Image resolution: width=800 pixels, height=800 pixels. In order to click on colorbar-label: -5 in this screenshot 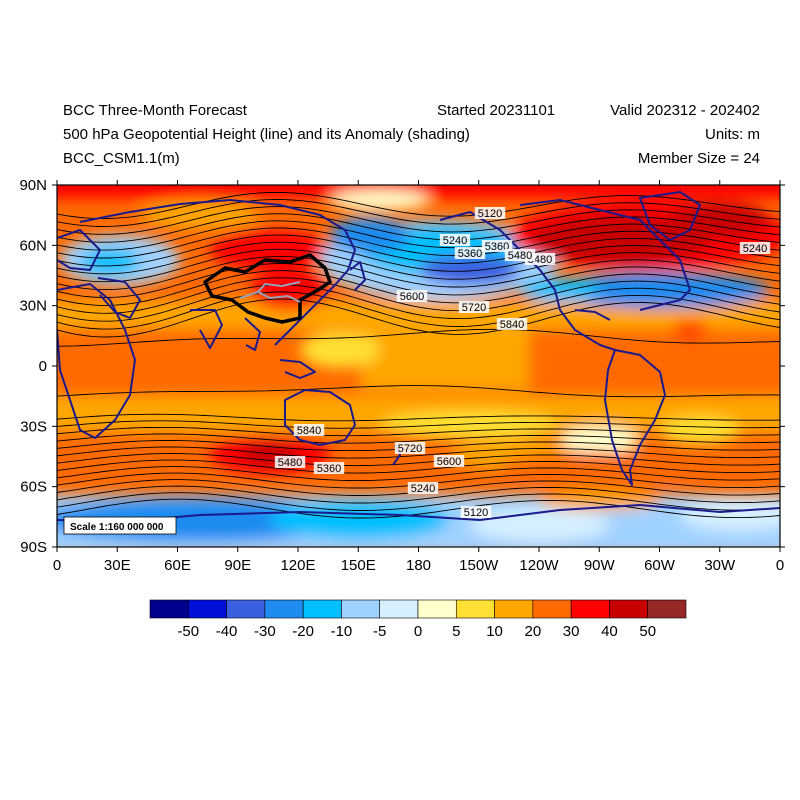, I will do `click(379, 631)`.